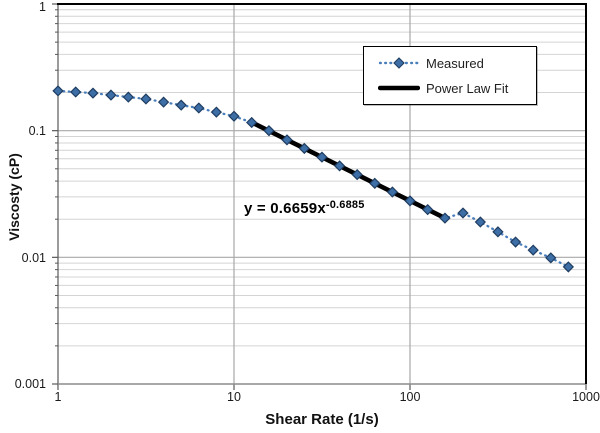  Describe the element at coordinates (399, 63) in the screenshot. I see `measured-series-icon` at that location.